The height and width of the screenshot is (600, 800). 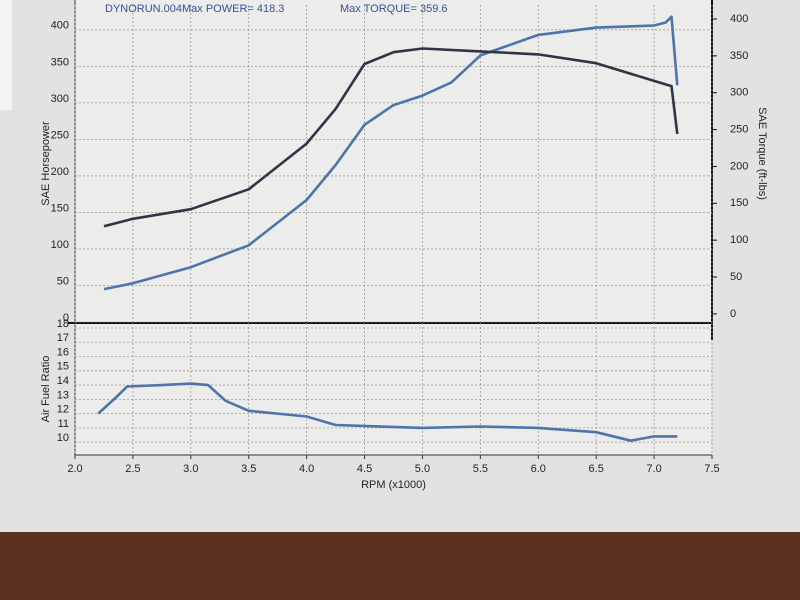 What do you see at coordinates (364, 469) in the screenshot?
I see `x-tick-label: 4.5` at bounding box center [364, 469].